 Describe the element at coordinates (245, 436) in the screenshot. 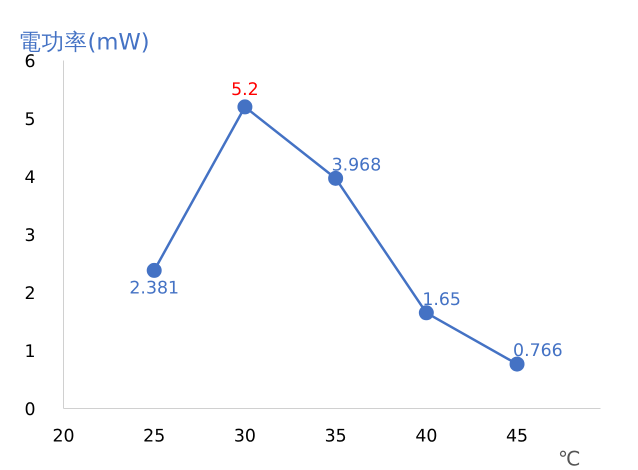

I see `x-tick-label: 30` at that location.